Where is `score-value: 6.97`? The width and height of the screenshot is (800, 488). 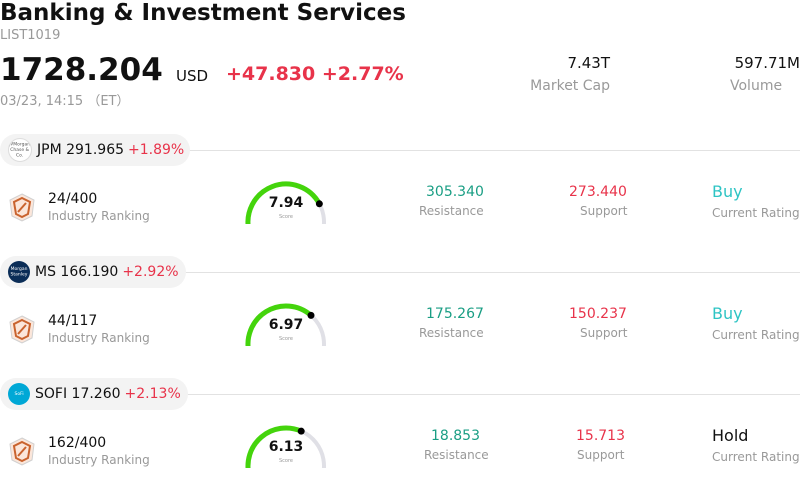 score-value: 6.97 is located at coordinates (286, 325).